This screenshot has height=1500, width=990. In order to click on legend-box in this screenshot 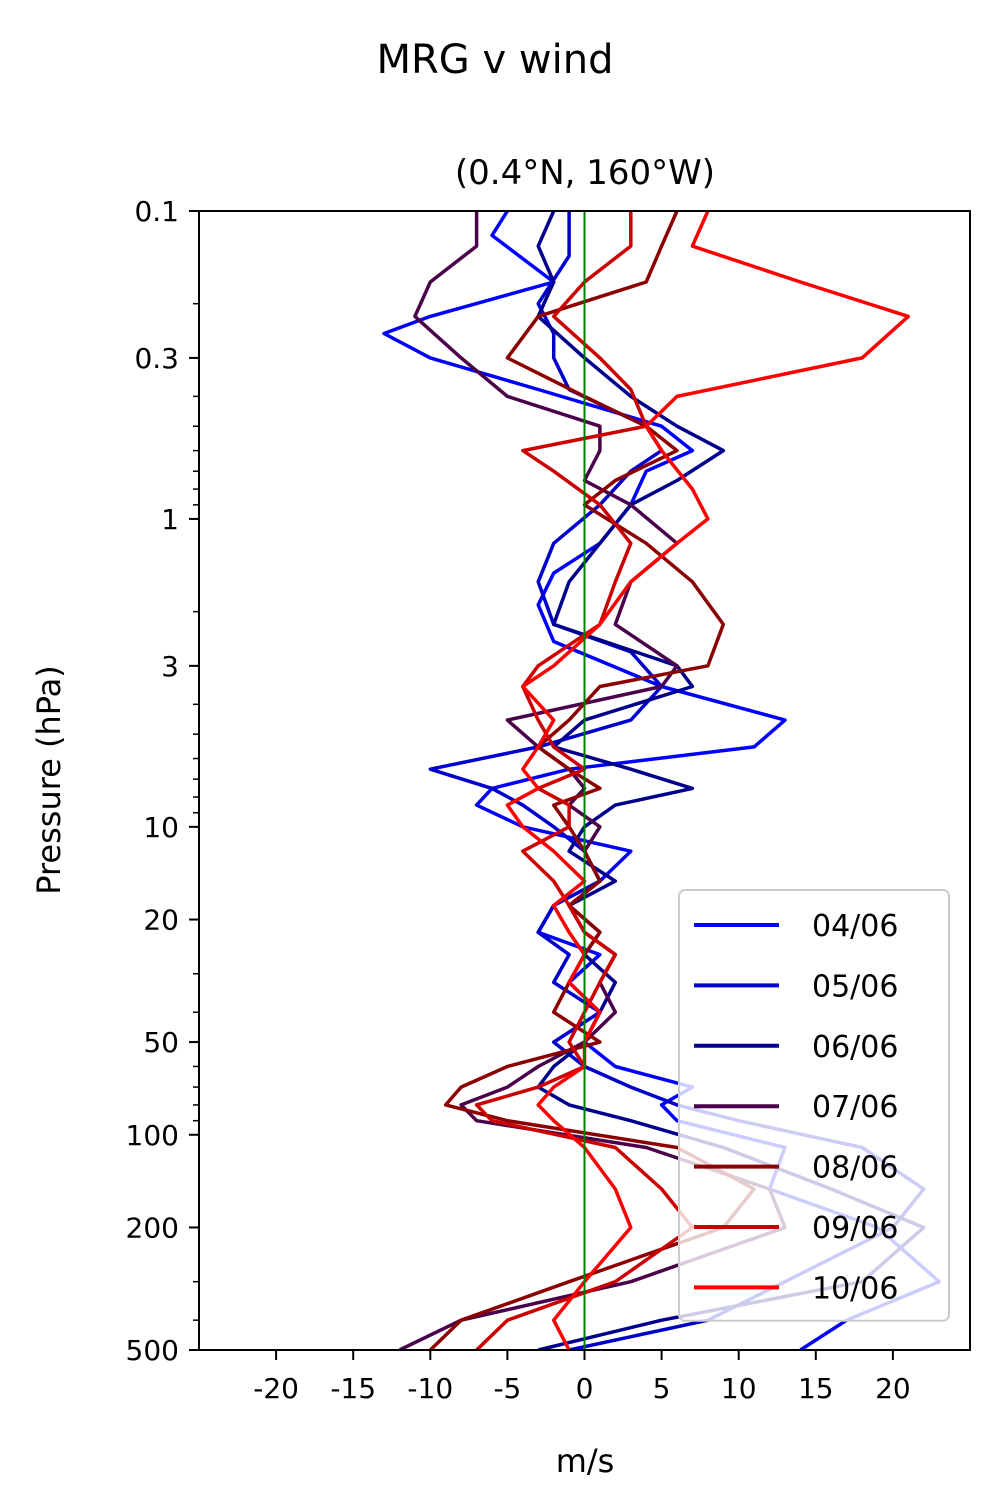, I will do `click(814, 1105)`.